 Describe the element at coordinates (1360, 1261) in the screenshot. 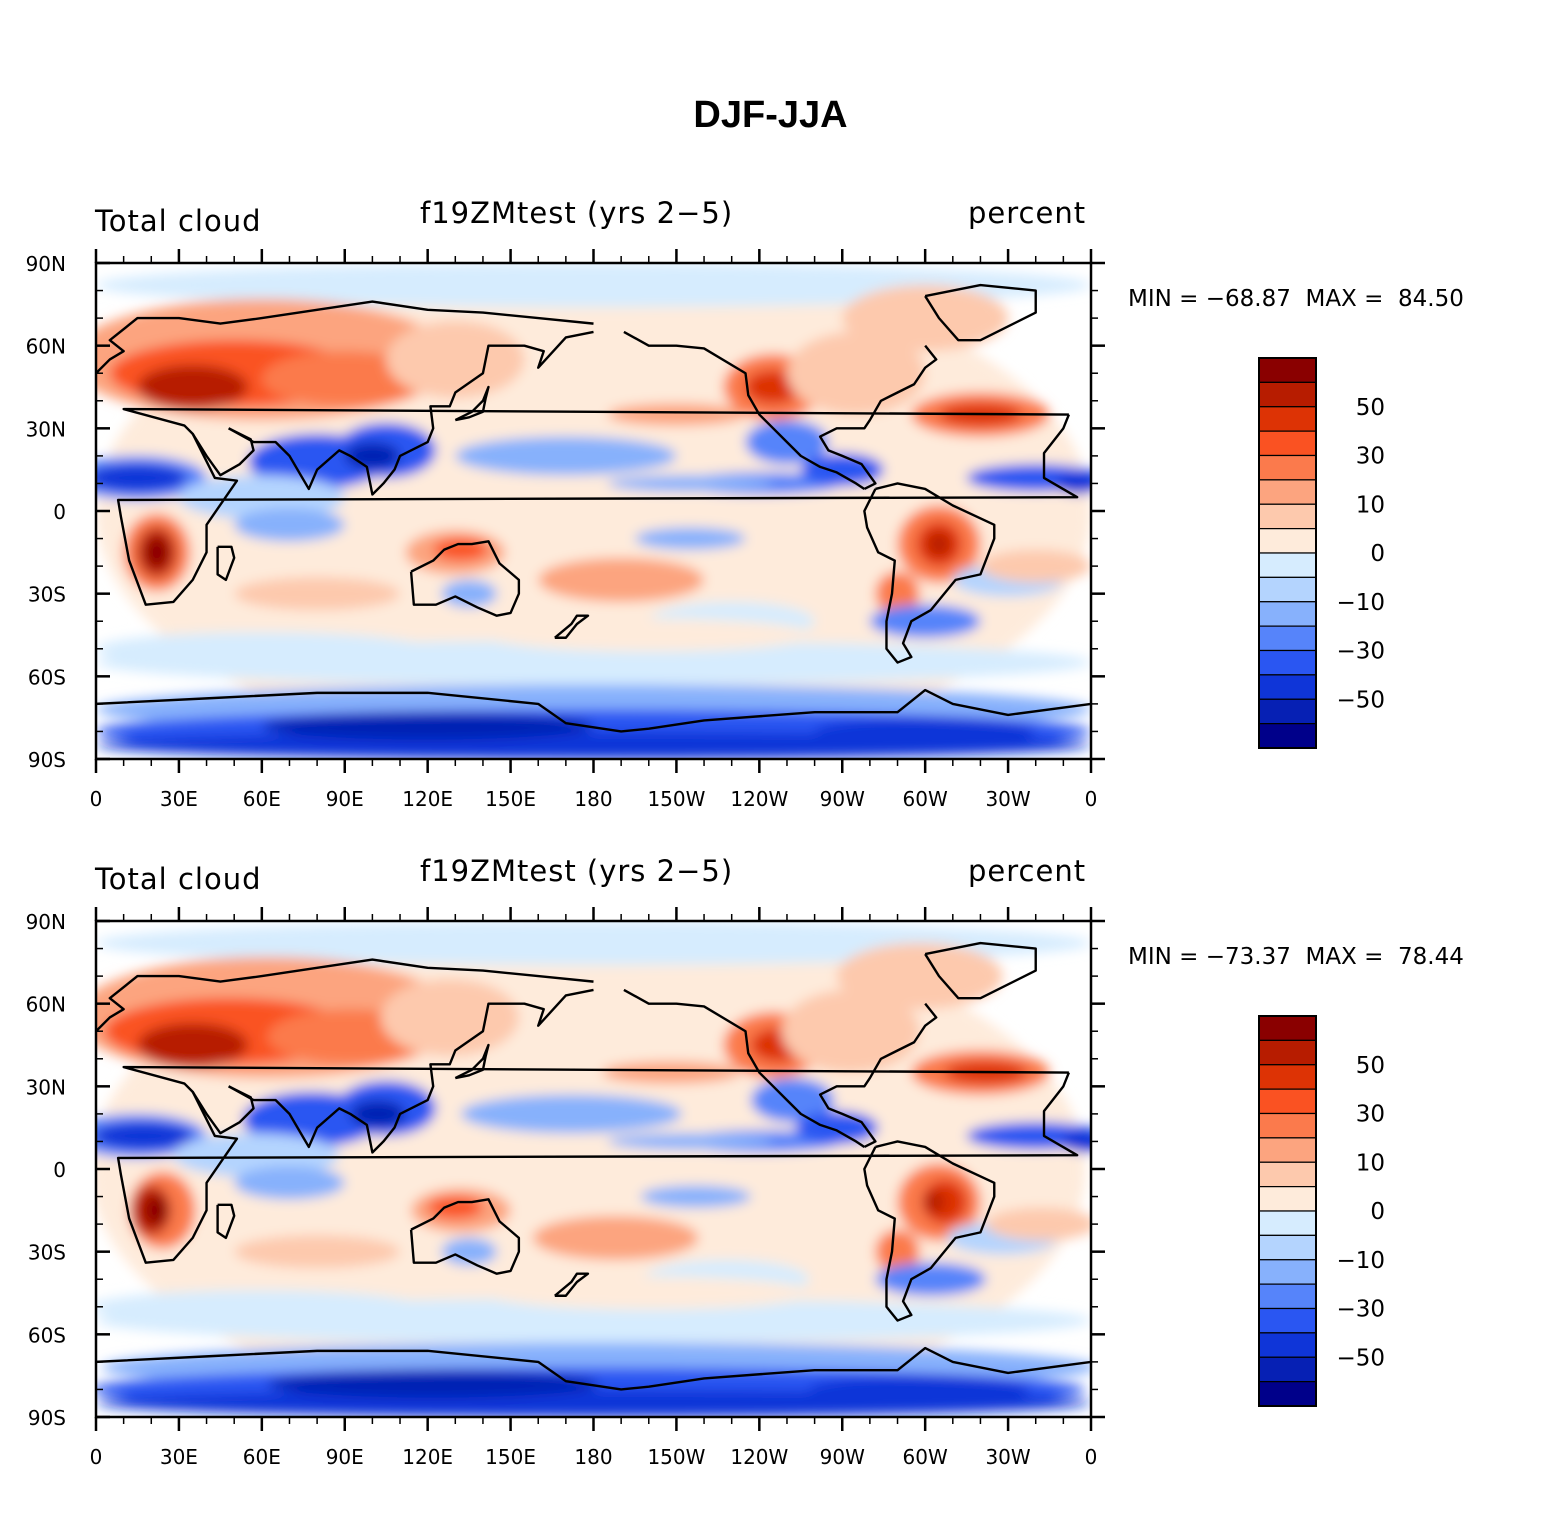

I see `colorbar-label: −10` at that location.